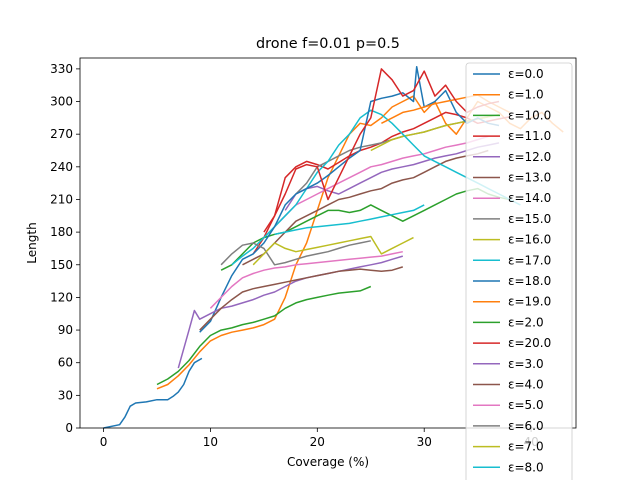  Describe the element at coordinates (529, 260) in the screenshot. I see `legend-label-9: ε=17.0` at that location.